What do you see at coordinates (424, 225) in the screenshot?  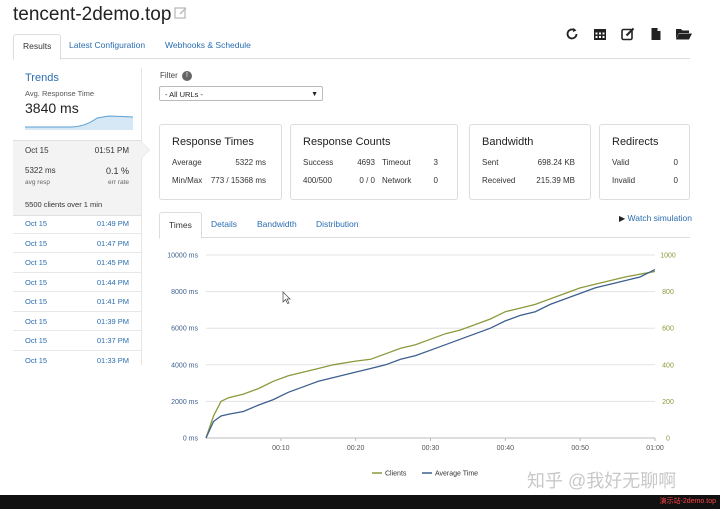 I see `chart-tabs: Times Details Bandwidth Distribution` at bounding box center [424, 225].